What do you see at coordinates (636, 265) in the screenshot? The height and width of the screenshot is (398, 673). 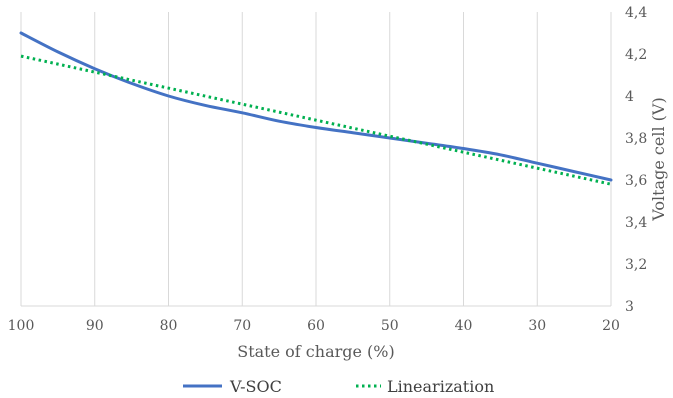 I see `y-tick-label: 3,2` at bounding box center [636, 265].